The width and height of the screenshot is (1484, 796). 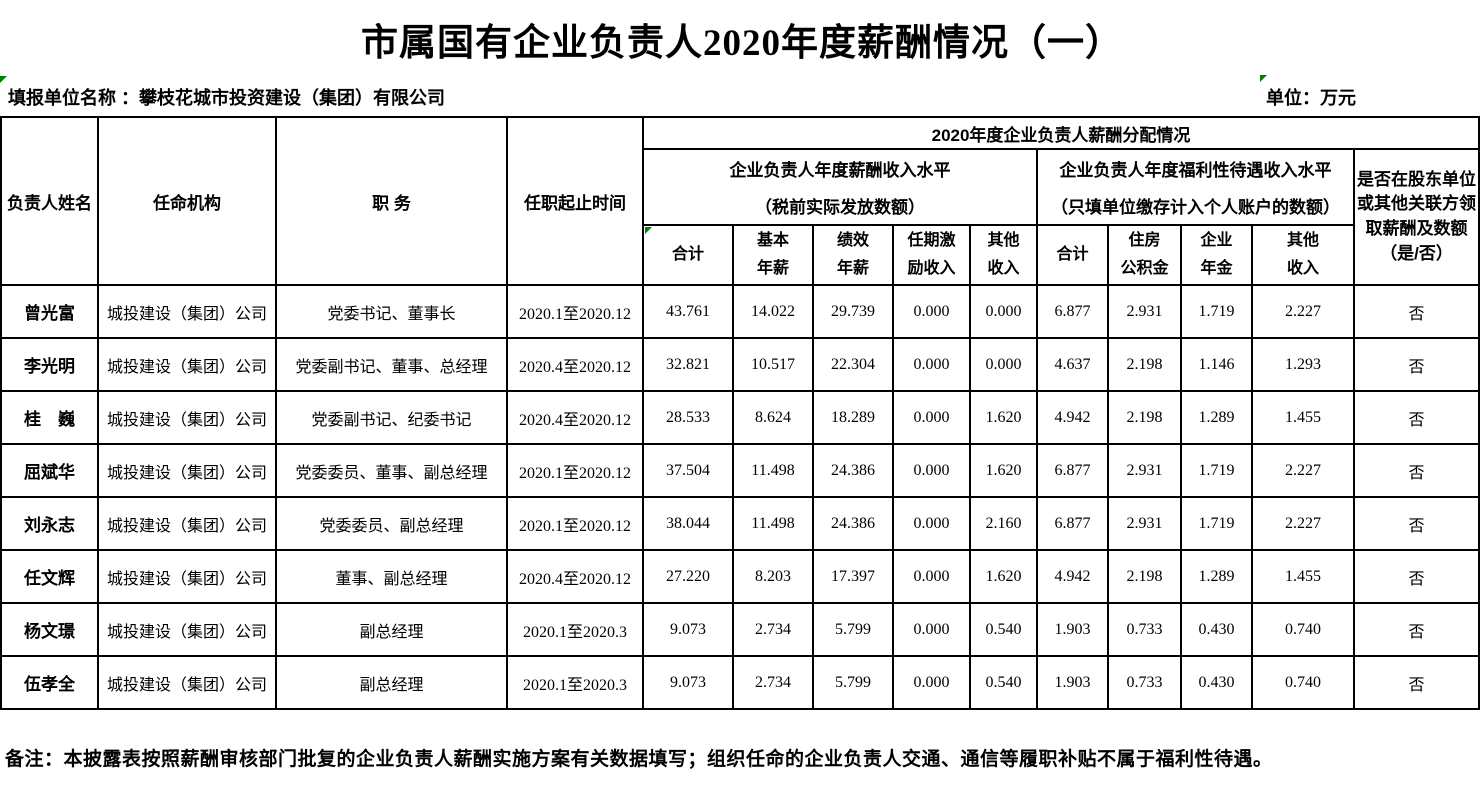 What do you see at coordinates (773, 417) in the screenshot?
I see `cell-salary-1: 8.624` at bounding box center [773, 417].